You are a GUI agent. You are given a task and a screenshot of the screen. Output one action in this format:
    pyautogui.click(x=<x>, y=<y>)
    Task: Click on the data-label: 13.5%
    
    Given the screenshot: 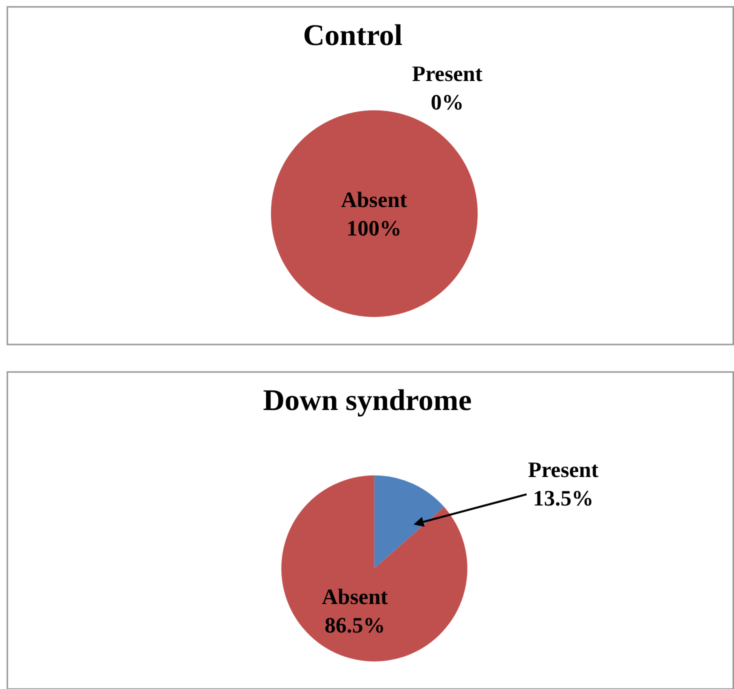 What is the action you would take?
    pyautogui.click(x=563, y=498)
    